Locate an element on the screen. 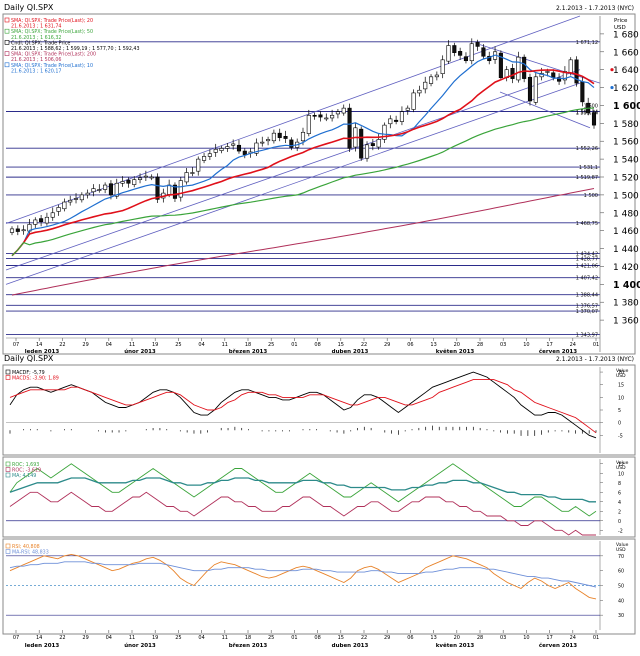 This screenshot has height=656, width=640. legend-entry: Cndl; QI.SPX; Trade Price is located at coordinates (40, 43).